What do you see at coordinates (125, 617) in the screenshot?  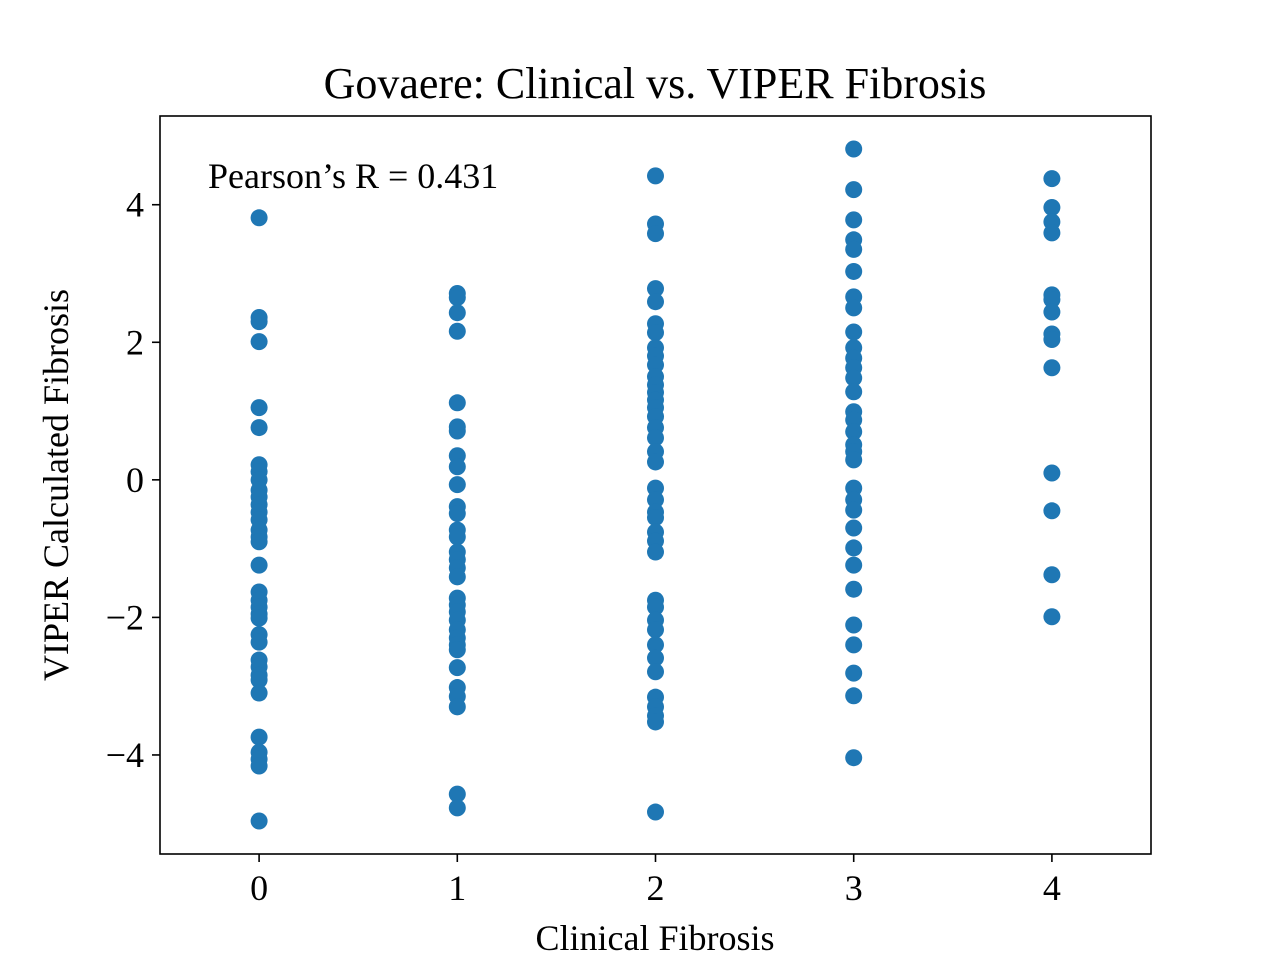 I see `y-tick-label: −2` at bounding box center [125, 617].